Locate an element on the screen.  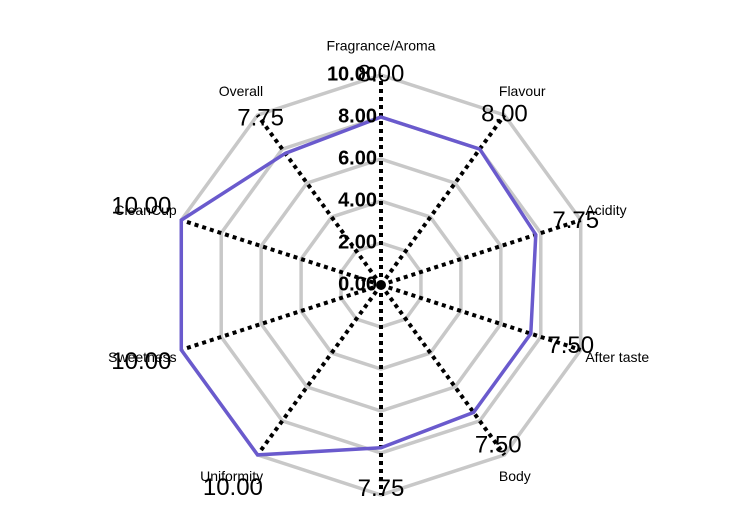
center-dot is located at coordinates (381, 285).